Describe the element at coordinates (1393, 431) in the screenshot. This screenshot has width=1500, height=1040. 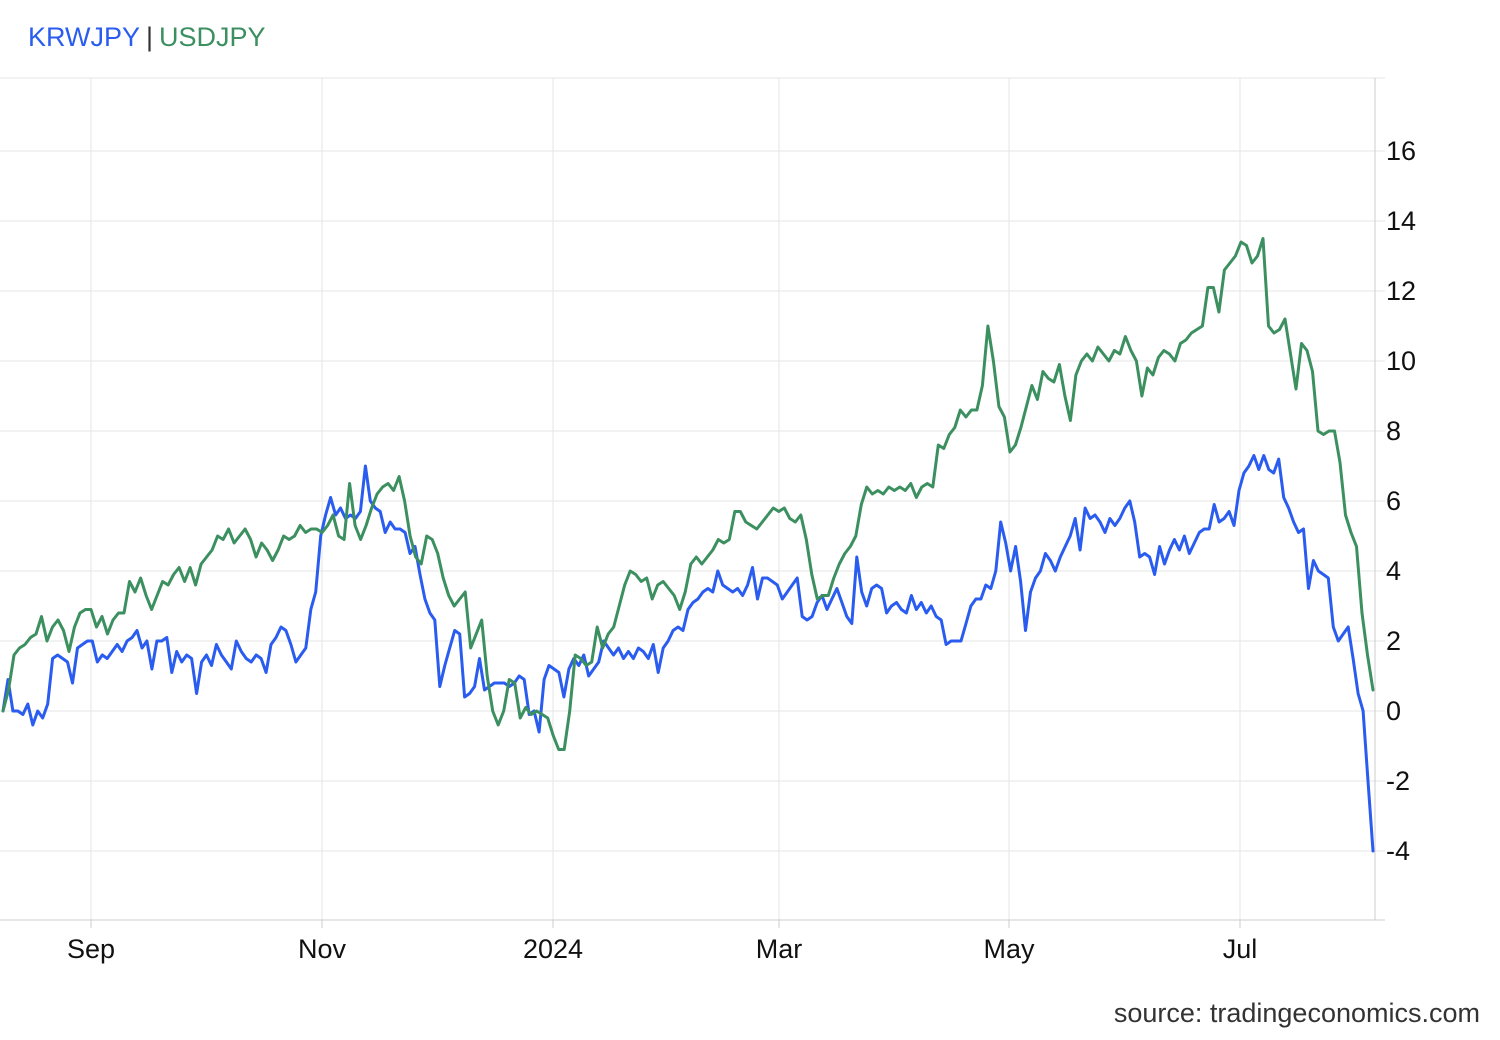
I see `y-tick-label: 8` at that location.